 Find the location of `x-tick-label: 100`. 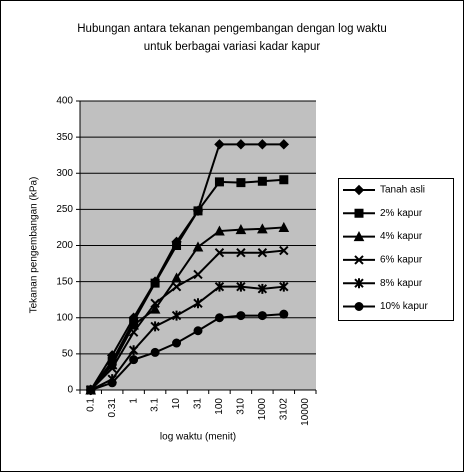

x-tick-label: 100 is located at coordinates (219, 406).